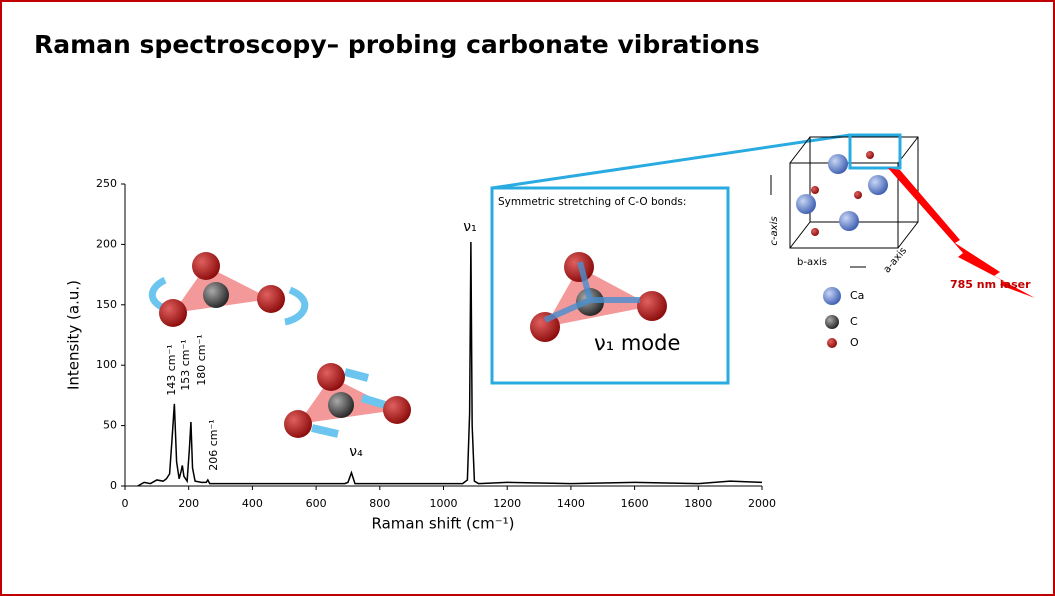 This screenshot has height=596, width=1055. Describe the element at coordinates (442, 524) in the screenshot. I see `x-axis-label: Raman shift (cm⁻¹)` at that location.